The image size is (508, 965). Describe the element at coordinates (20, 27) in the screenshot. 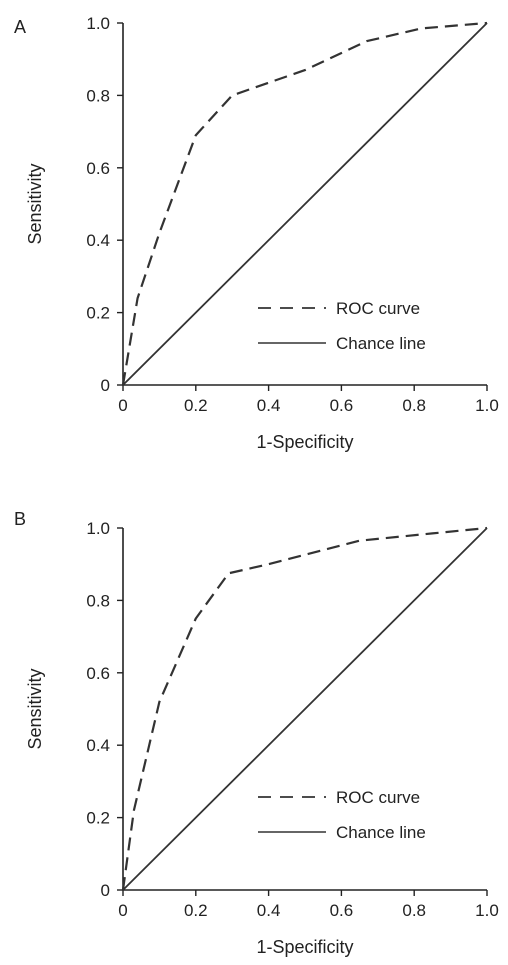

I see `panel-label: A` at that location.